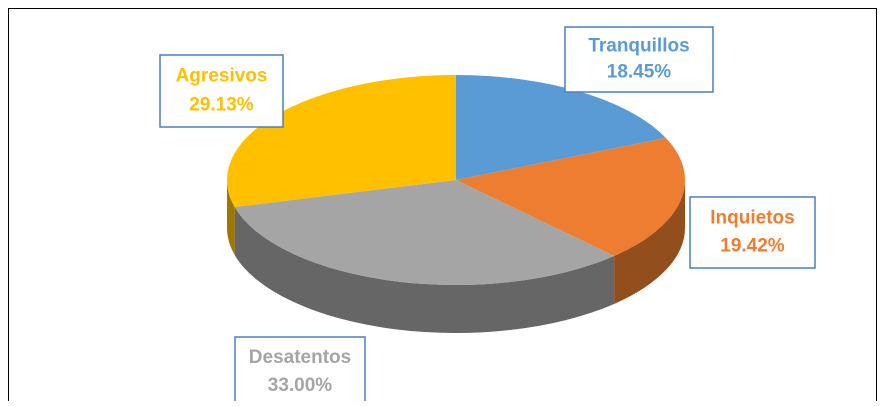 This screenshot has width=884, height=406. What do you see at coordinates (638, 46) in the screenshot?
I see `category-label: Tranquillos` at bounding box center [638, 46].